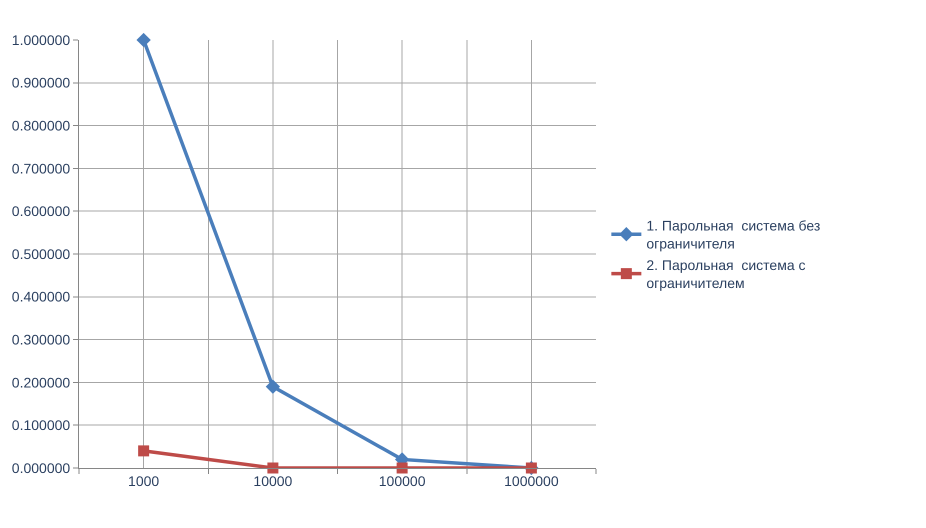 This screenshot has height=528, width=926. What do you see at coordinates (41, 382) in the screenshot?
I see `y-tick-label: 0.200000` at bounding box center [41, 382].